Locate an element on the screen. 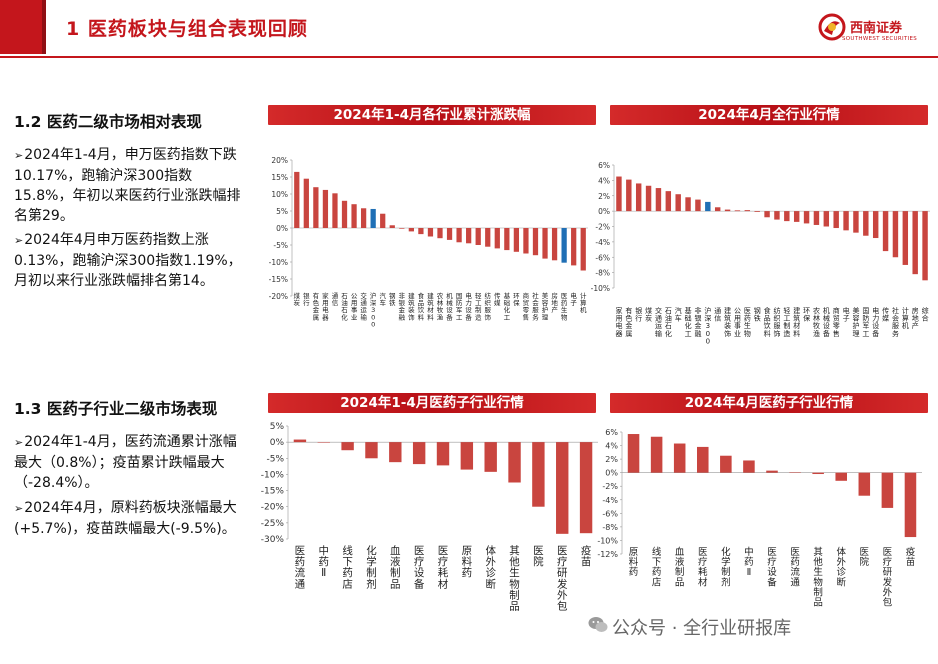 The width and height of the screenshot is (938, 664). bar-煤炭 is located at coordinates (297, 199).